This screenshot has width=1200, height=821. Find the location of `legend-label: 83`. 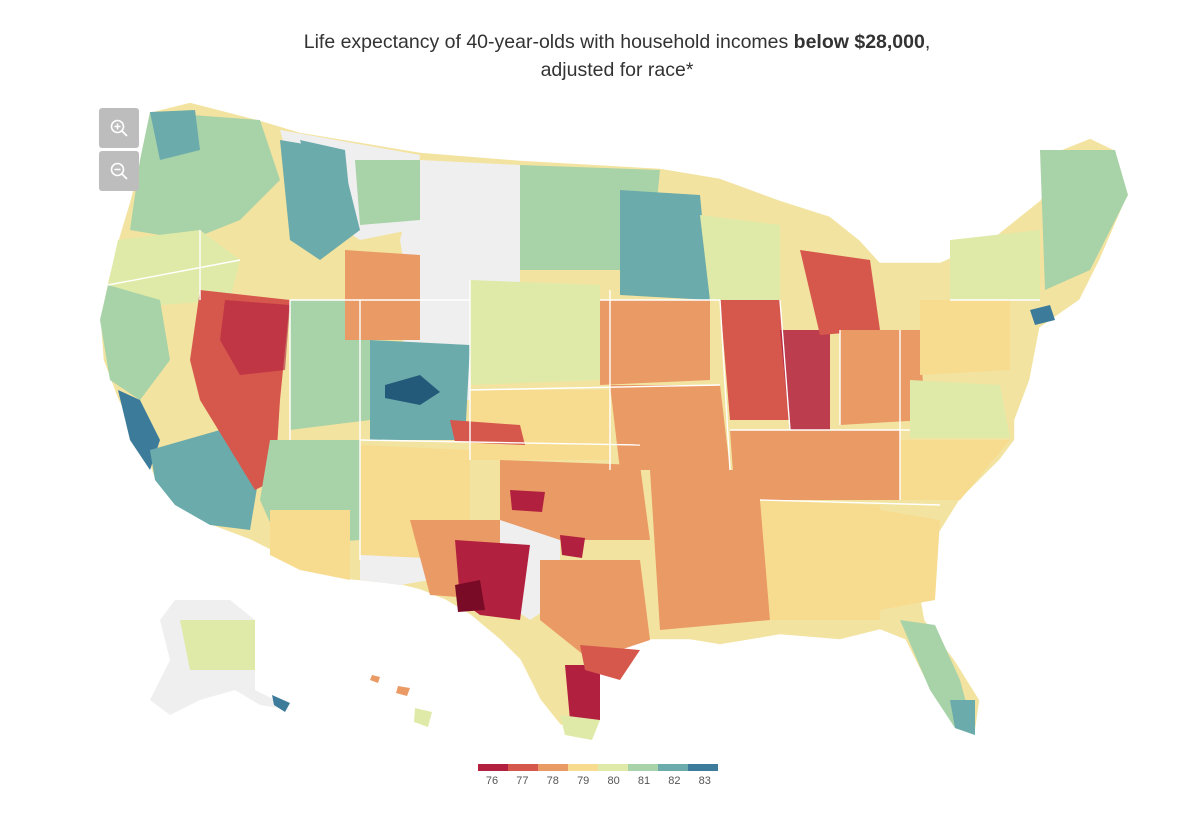

legend-label: 83 is located at coordinates (704, 781).